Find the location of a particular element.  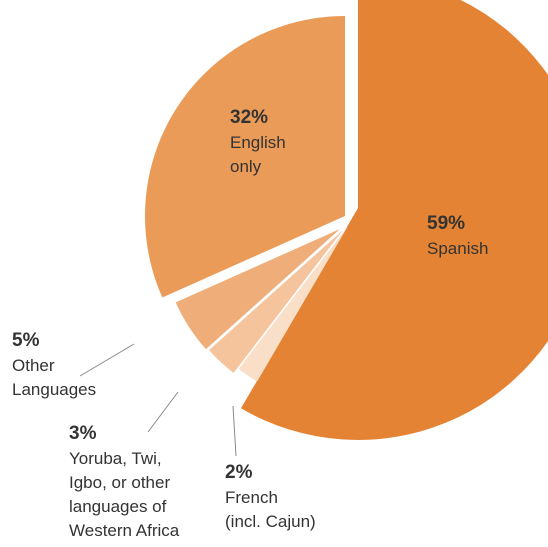

pie-slice-yoruba-twi-igbo-or-other-languages-of-western-africa is located at coordinates (275, 301).